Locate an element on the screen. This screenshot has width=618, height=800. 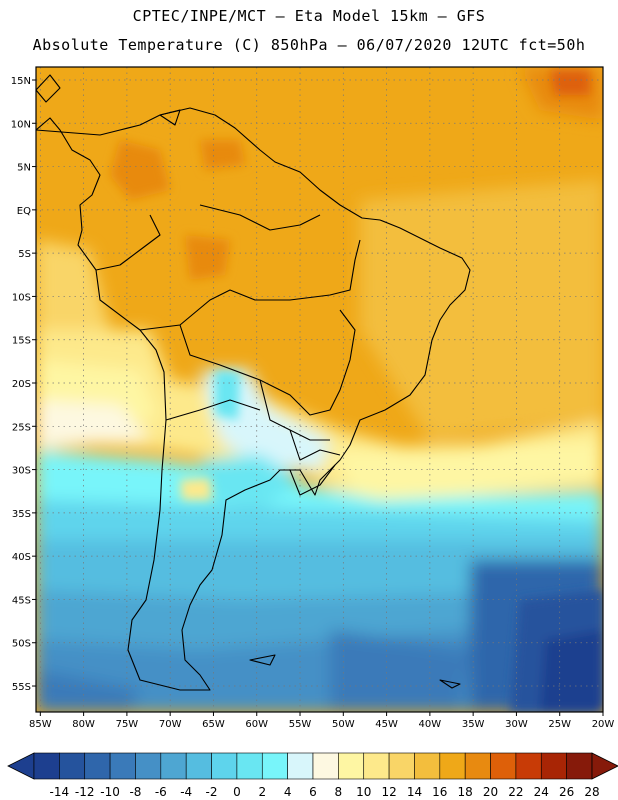
lat-label: 50S is located at coordinates (21, 644).